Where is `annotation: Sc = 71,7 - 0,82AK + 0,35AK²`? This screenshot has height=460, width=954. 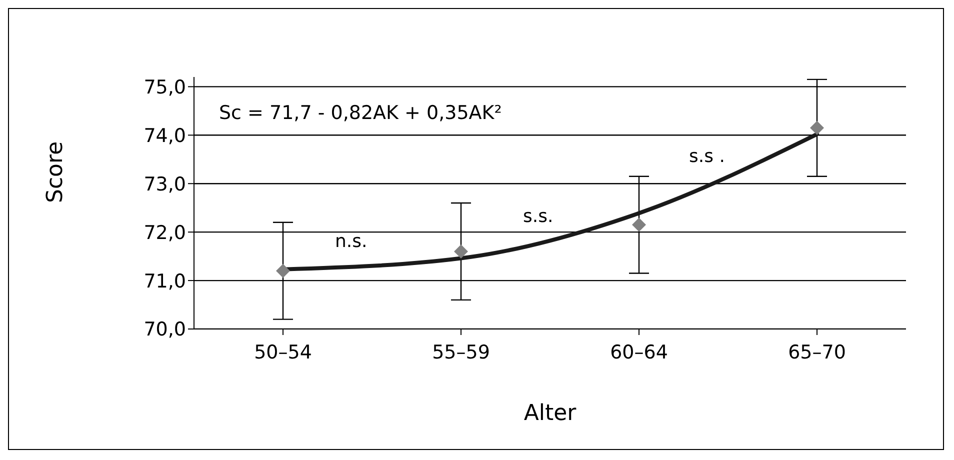 annotation: Sc = 71,7 - 0,82AK + 0,35AK² is located at coordinates (360, 113).